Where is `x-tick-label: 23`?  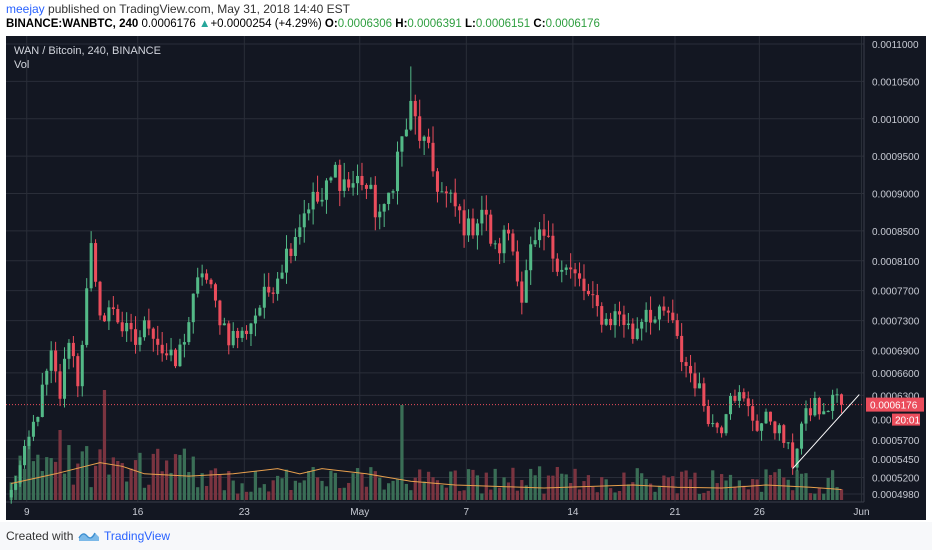
x-tick-label: 23 is located at coordinates (245, 512).